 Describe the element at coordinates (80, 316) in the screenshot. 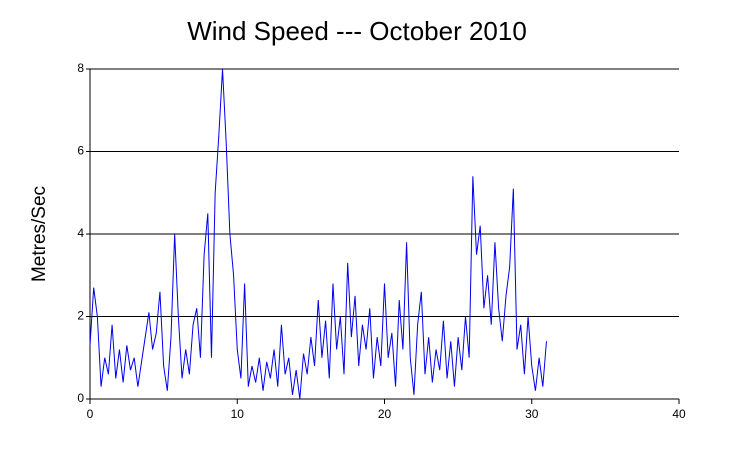

I see `y-tick-label: 2` at that location.